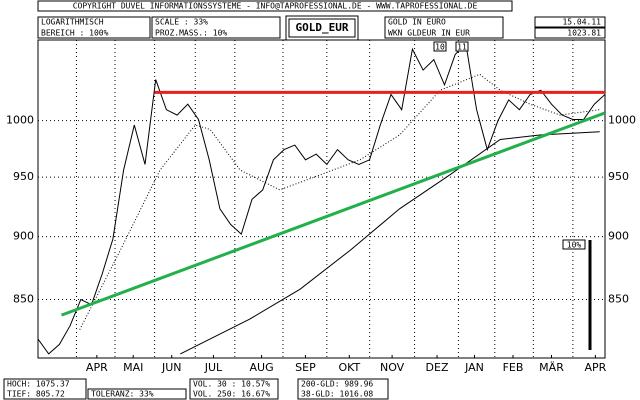  I want to click on range: BEREICH : 100%, so click(75, 33).